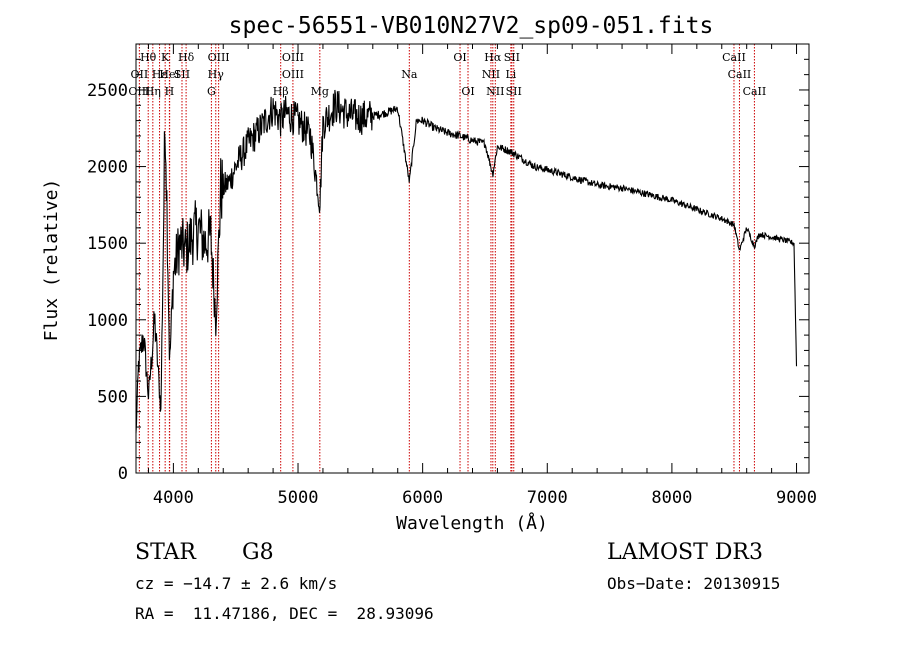  I want to click on line-label: Na, so click(409, 74).